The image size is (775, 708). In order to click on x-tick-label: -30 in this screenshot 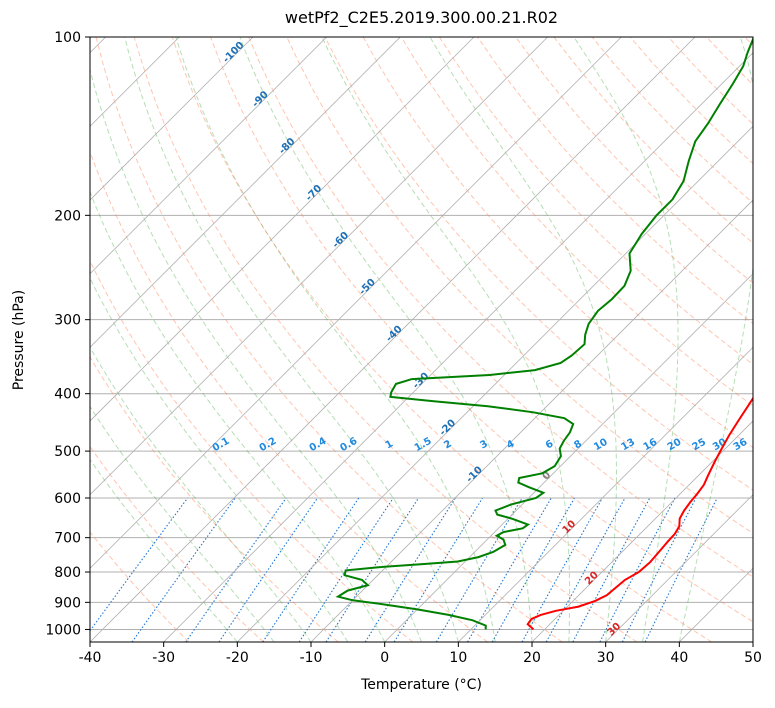, I will do `click(163, 658)`.